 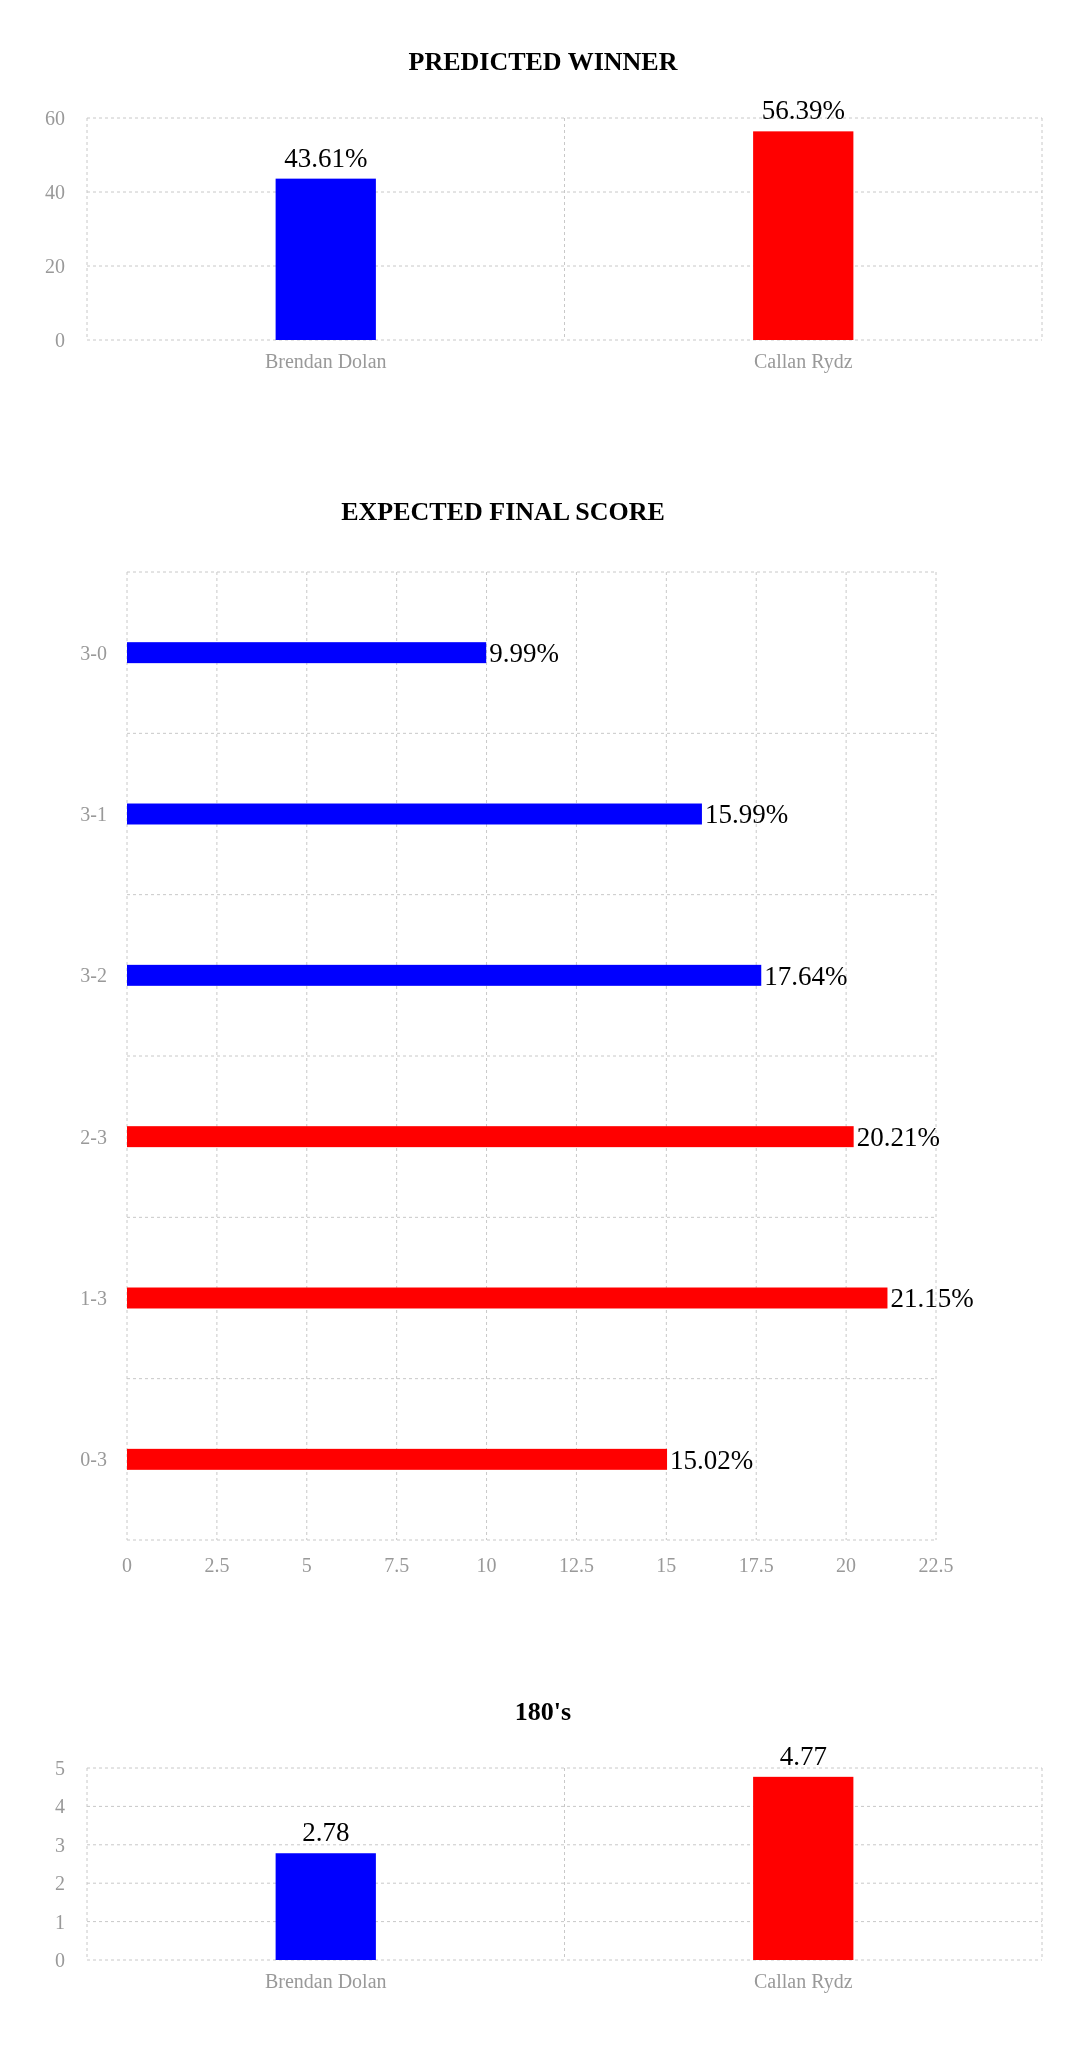 What do you see at coordinates (936, 1565) in the screenshot?
I see `x-tick-label: 22.5` at bounding box center [936, 1565].